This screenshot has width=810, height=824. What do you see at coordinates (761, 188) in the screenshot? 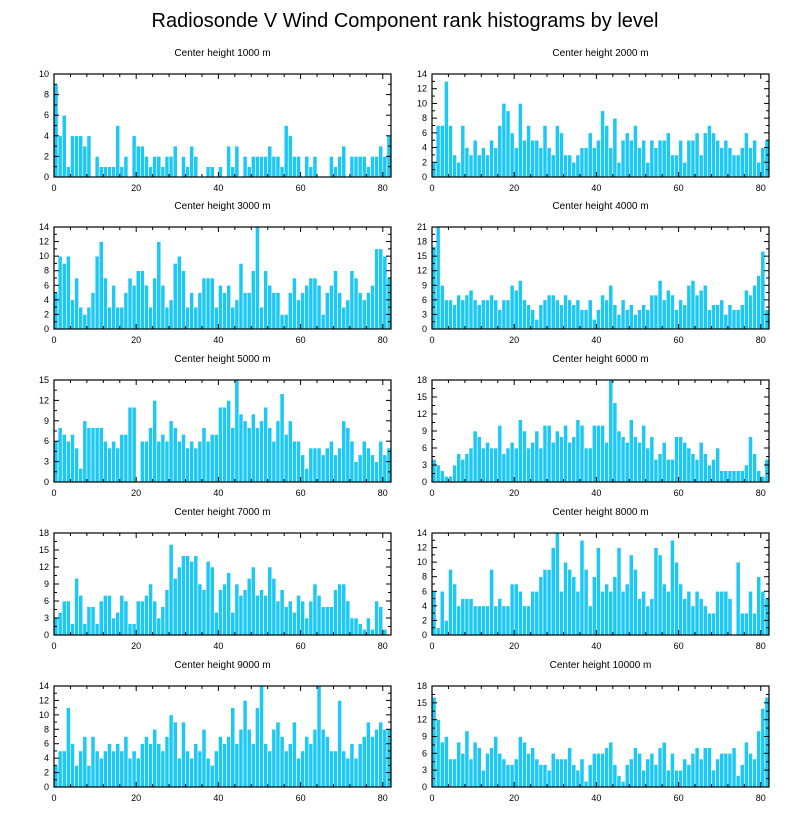
I see `x-tick-label: 80` at bounding box center [761, 188].